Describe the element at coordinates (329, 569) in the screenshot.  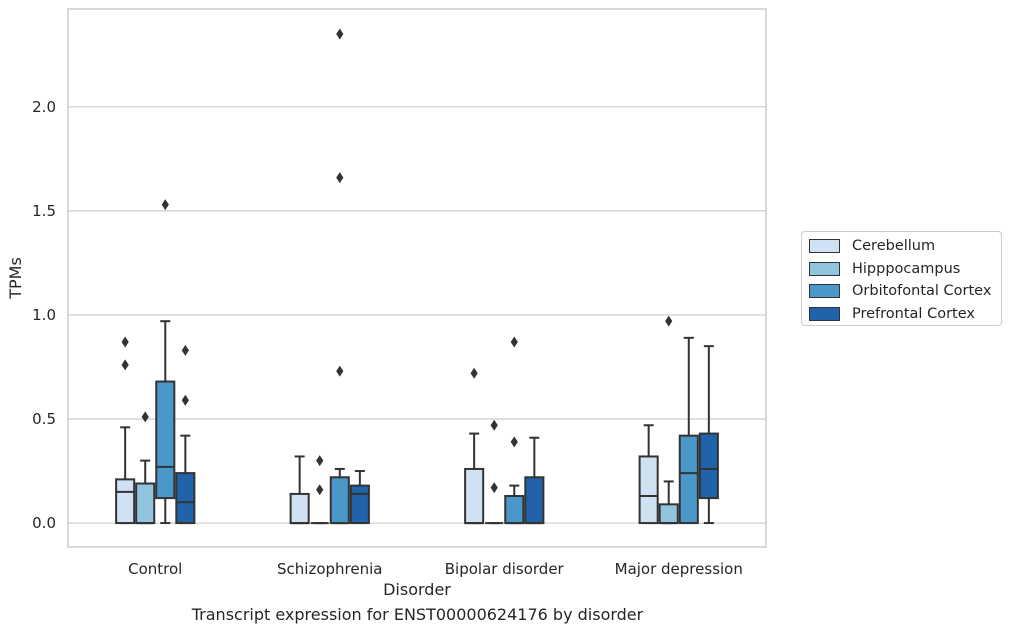
I see `x-tick-label: Schizophrenia` at that location.